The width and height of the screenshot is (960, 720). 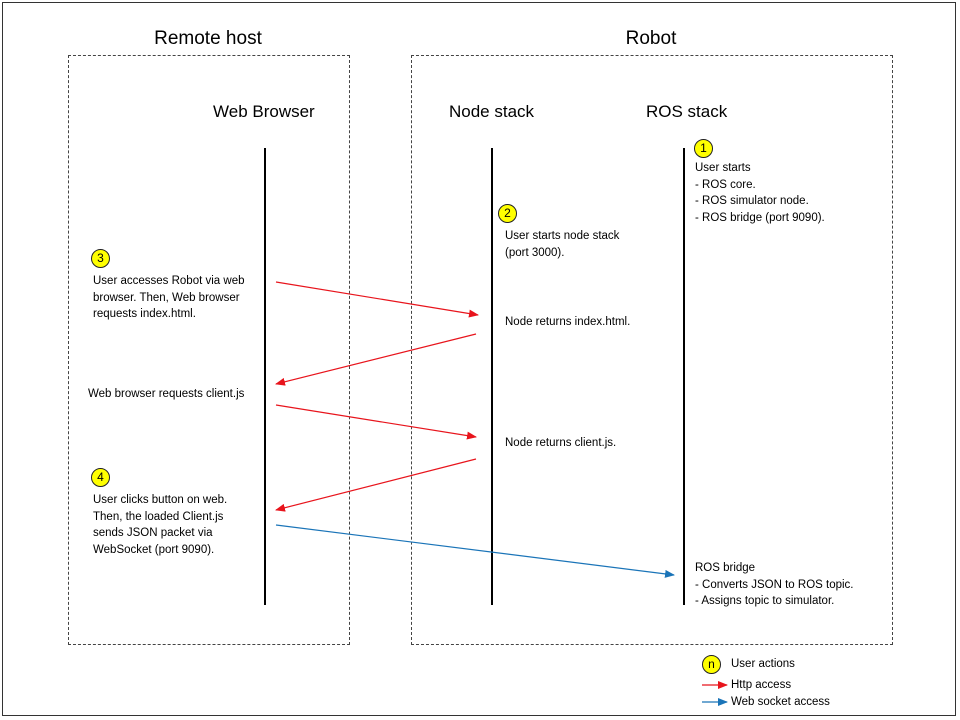 I want to click on http-request-client-arrow, so click(x=376, y=422).